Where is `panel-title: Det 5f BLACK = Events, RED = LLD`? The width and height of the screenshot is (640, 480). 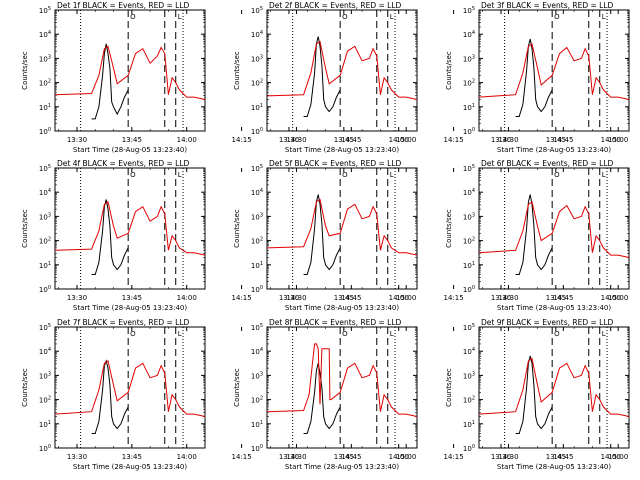 panel-title: Det 5f BLACK = Events, RED = LLD is located at coordinates (335, 163).